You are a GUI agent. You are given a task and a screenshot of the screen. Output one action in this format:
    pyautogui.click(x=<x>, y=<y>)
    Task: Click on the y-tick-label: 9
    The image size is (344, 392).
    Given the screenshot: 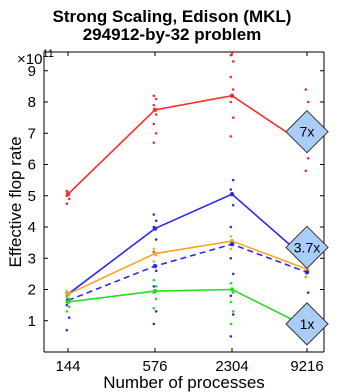 What is the action you would take?
    pyautogui.click(x=32, y=71)
    